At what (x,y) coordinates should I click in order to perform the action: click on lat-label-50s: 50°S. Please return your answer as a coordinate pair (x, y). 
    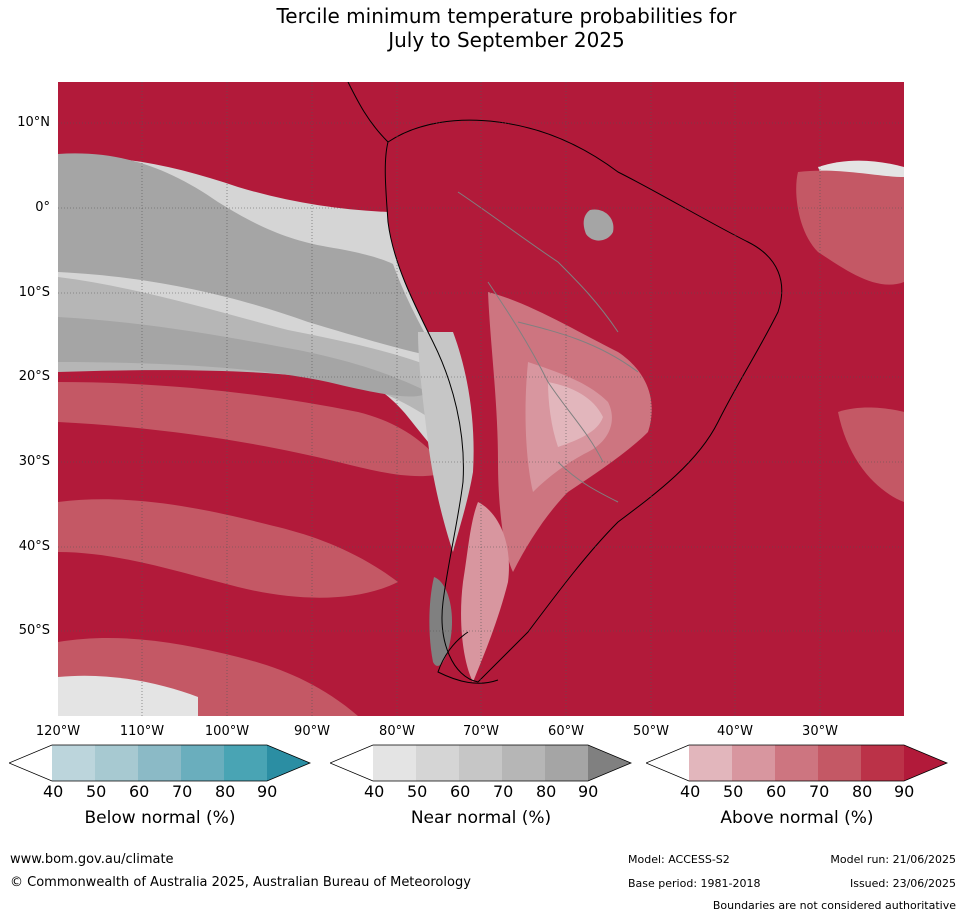
    Looking at the image, I should click on (34, 630).